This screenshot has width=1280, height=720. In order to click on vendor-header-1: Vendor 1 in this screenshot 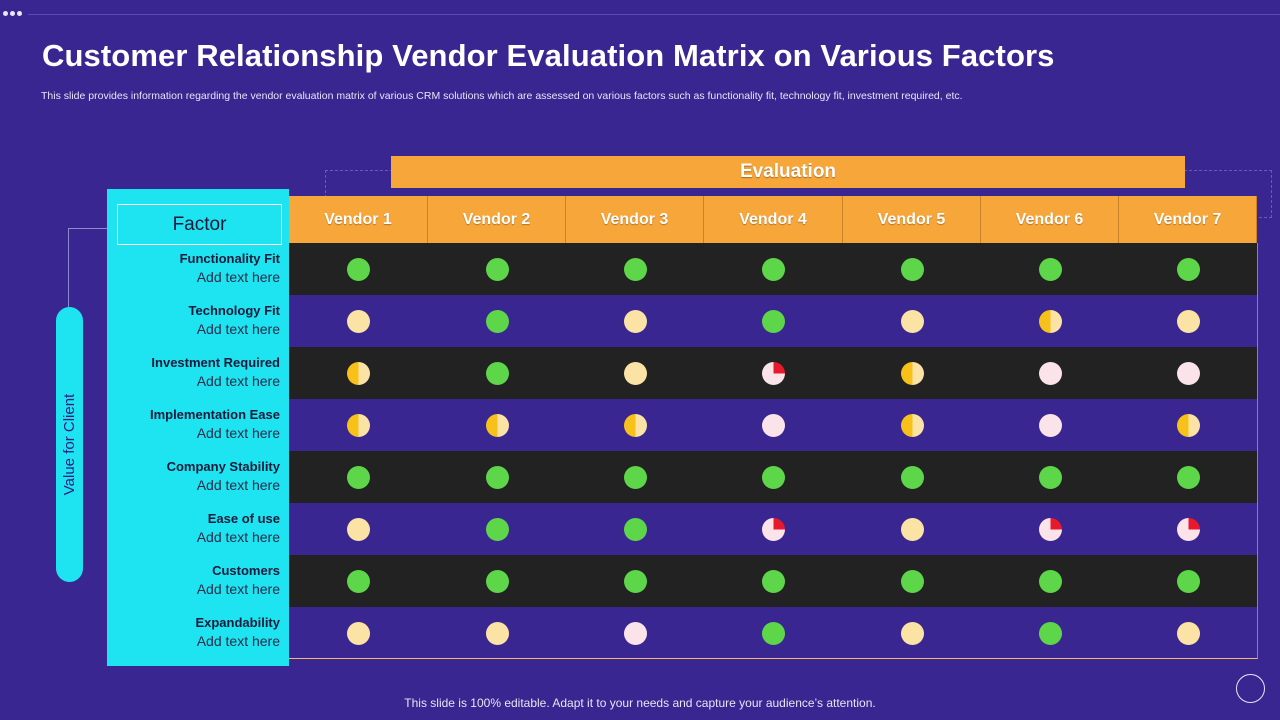, I will do `click(358, 219)`.